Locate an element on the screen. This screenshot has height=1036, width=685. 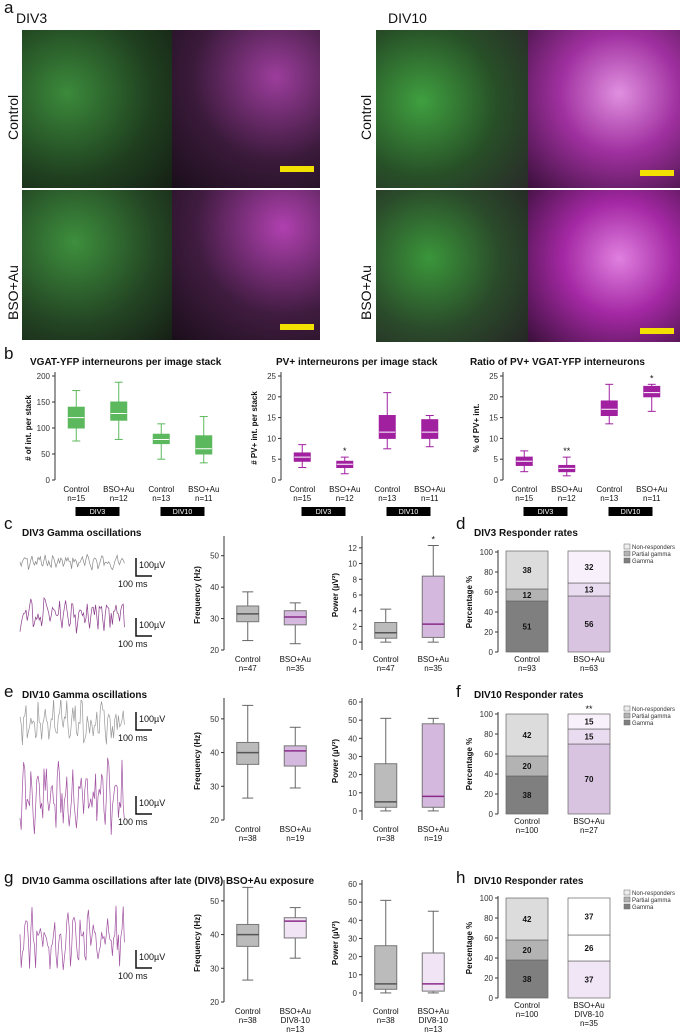
segment-label: 32 is located at coordinates (589, 567).